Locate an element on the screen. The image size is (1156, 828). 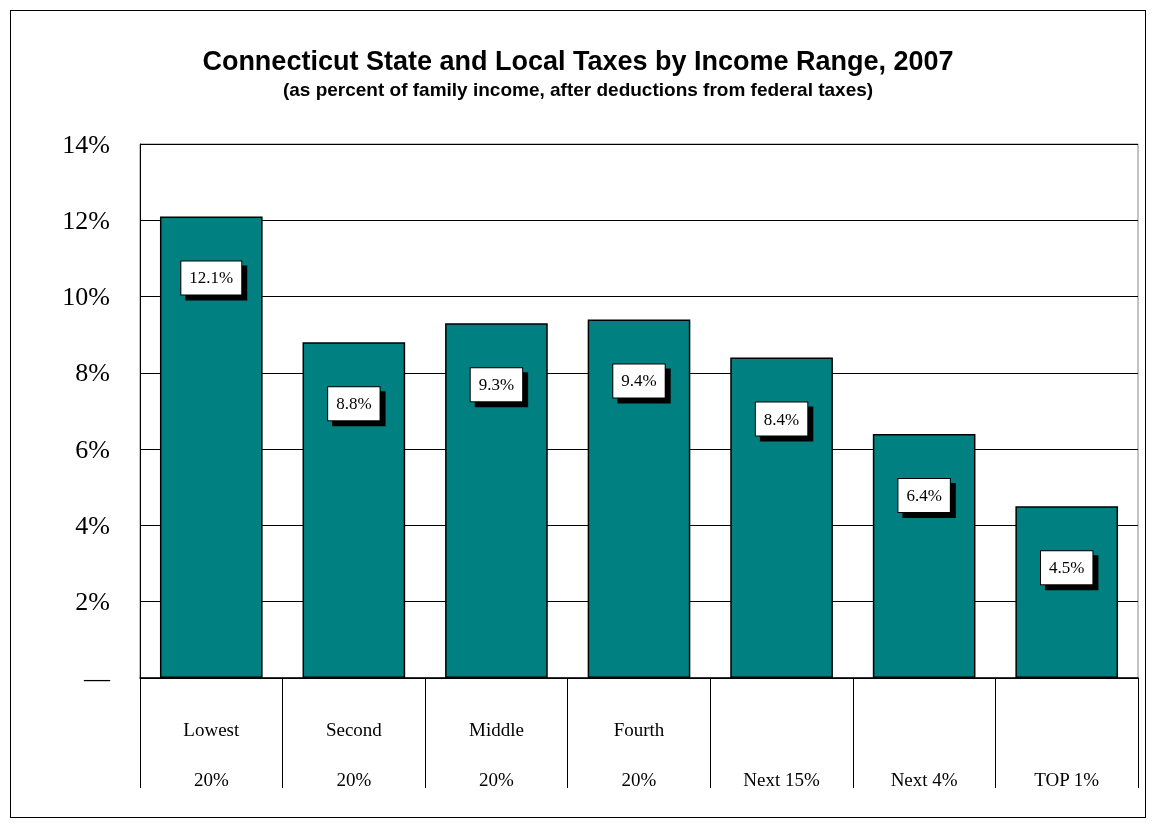
chart-subtitle: (as percent of family income, after deductions from federal taxes) is located at coordinates (578, 89).